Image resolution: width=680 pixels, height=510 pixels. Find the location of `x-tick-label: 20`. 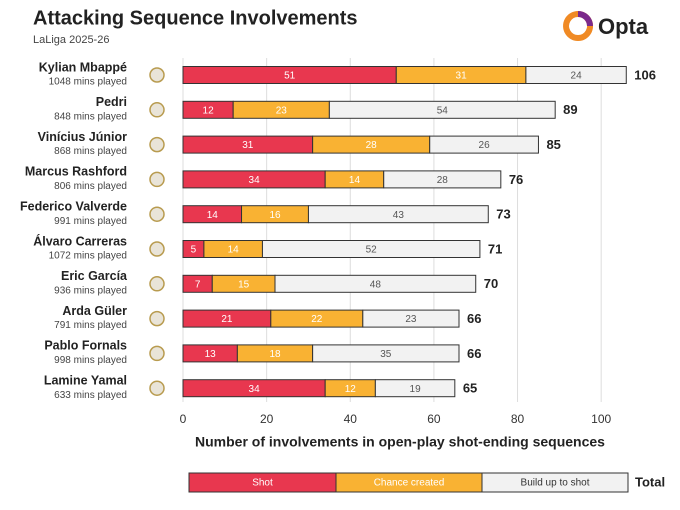

x-tick-label: 20 is located at coordinates (267, 419).